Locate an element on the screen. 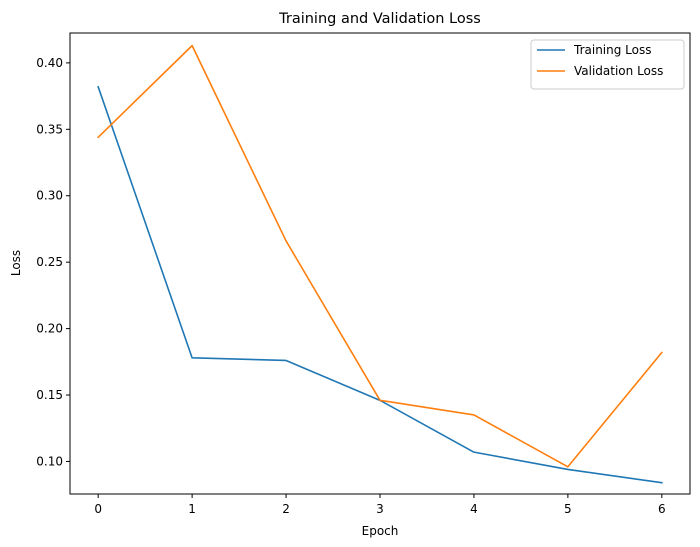 The width and height of the screenshot is (700, 547). y-tick-label-3: 0.25 is located at coordinates (49, 262).